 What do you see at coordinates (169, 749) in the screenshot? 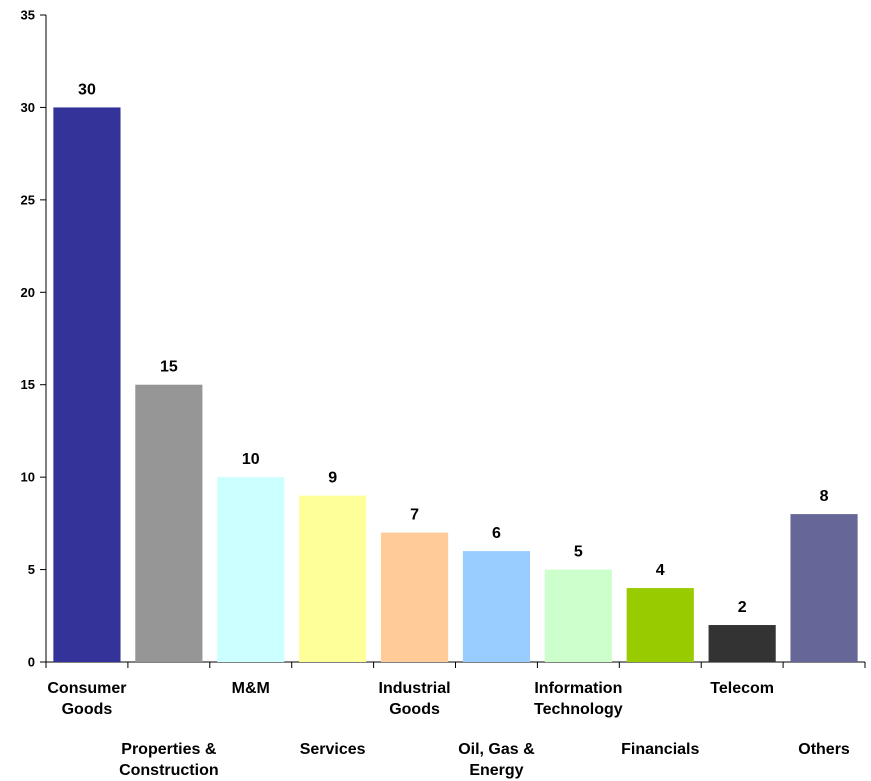
I see `category-label-line: Properties &` at bounding box center [169, 749].